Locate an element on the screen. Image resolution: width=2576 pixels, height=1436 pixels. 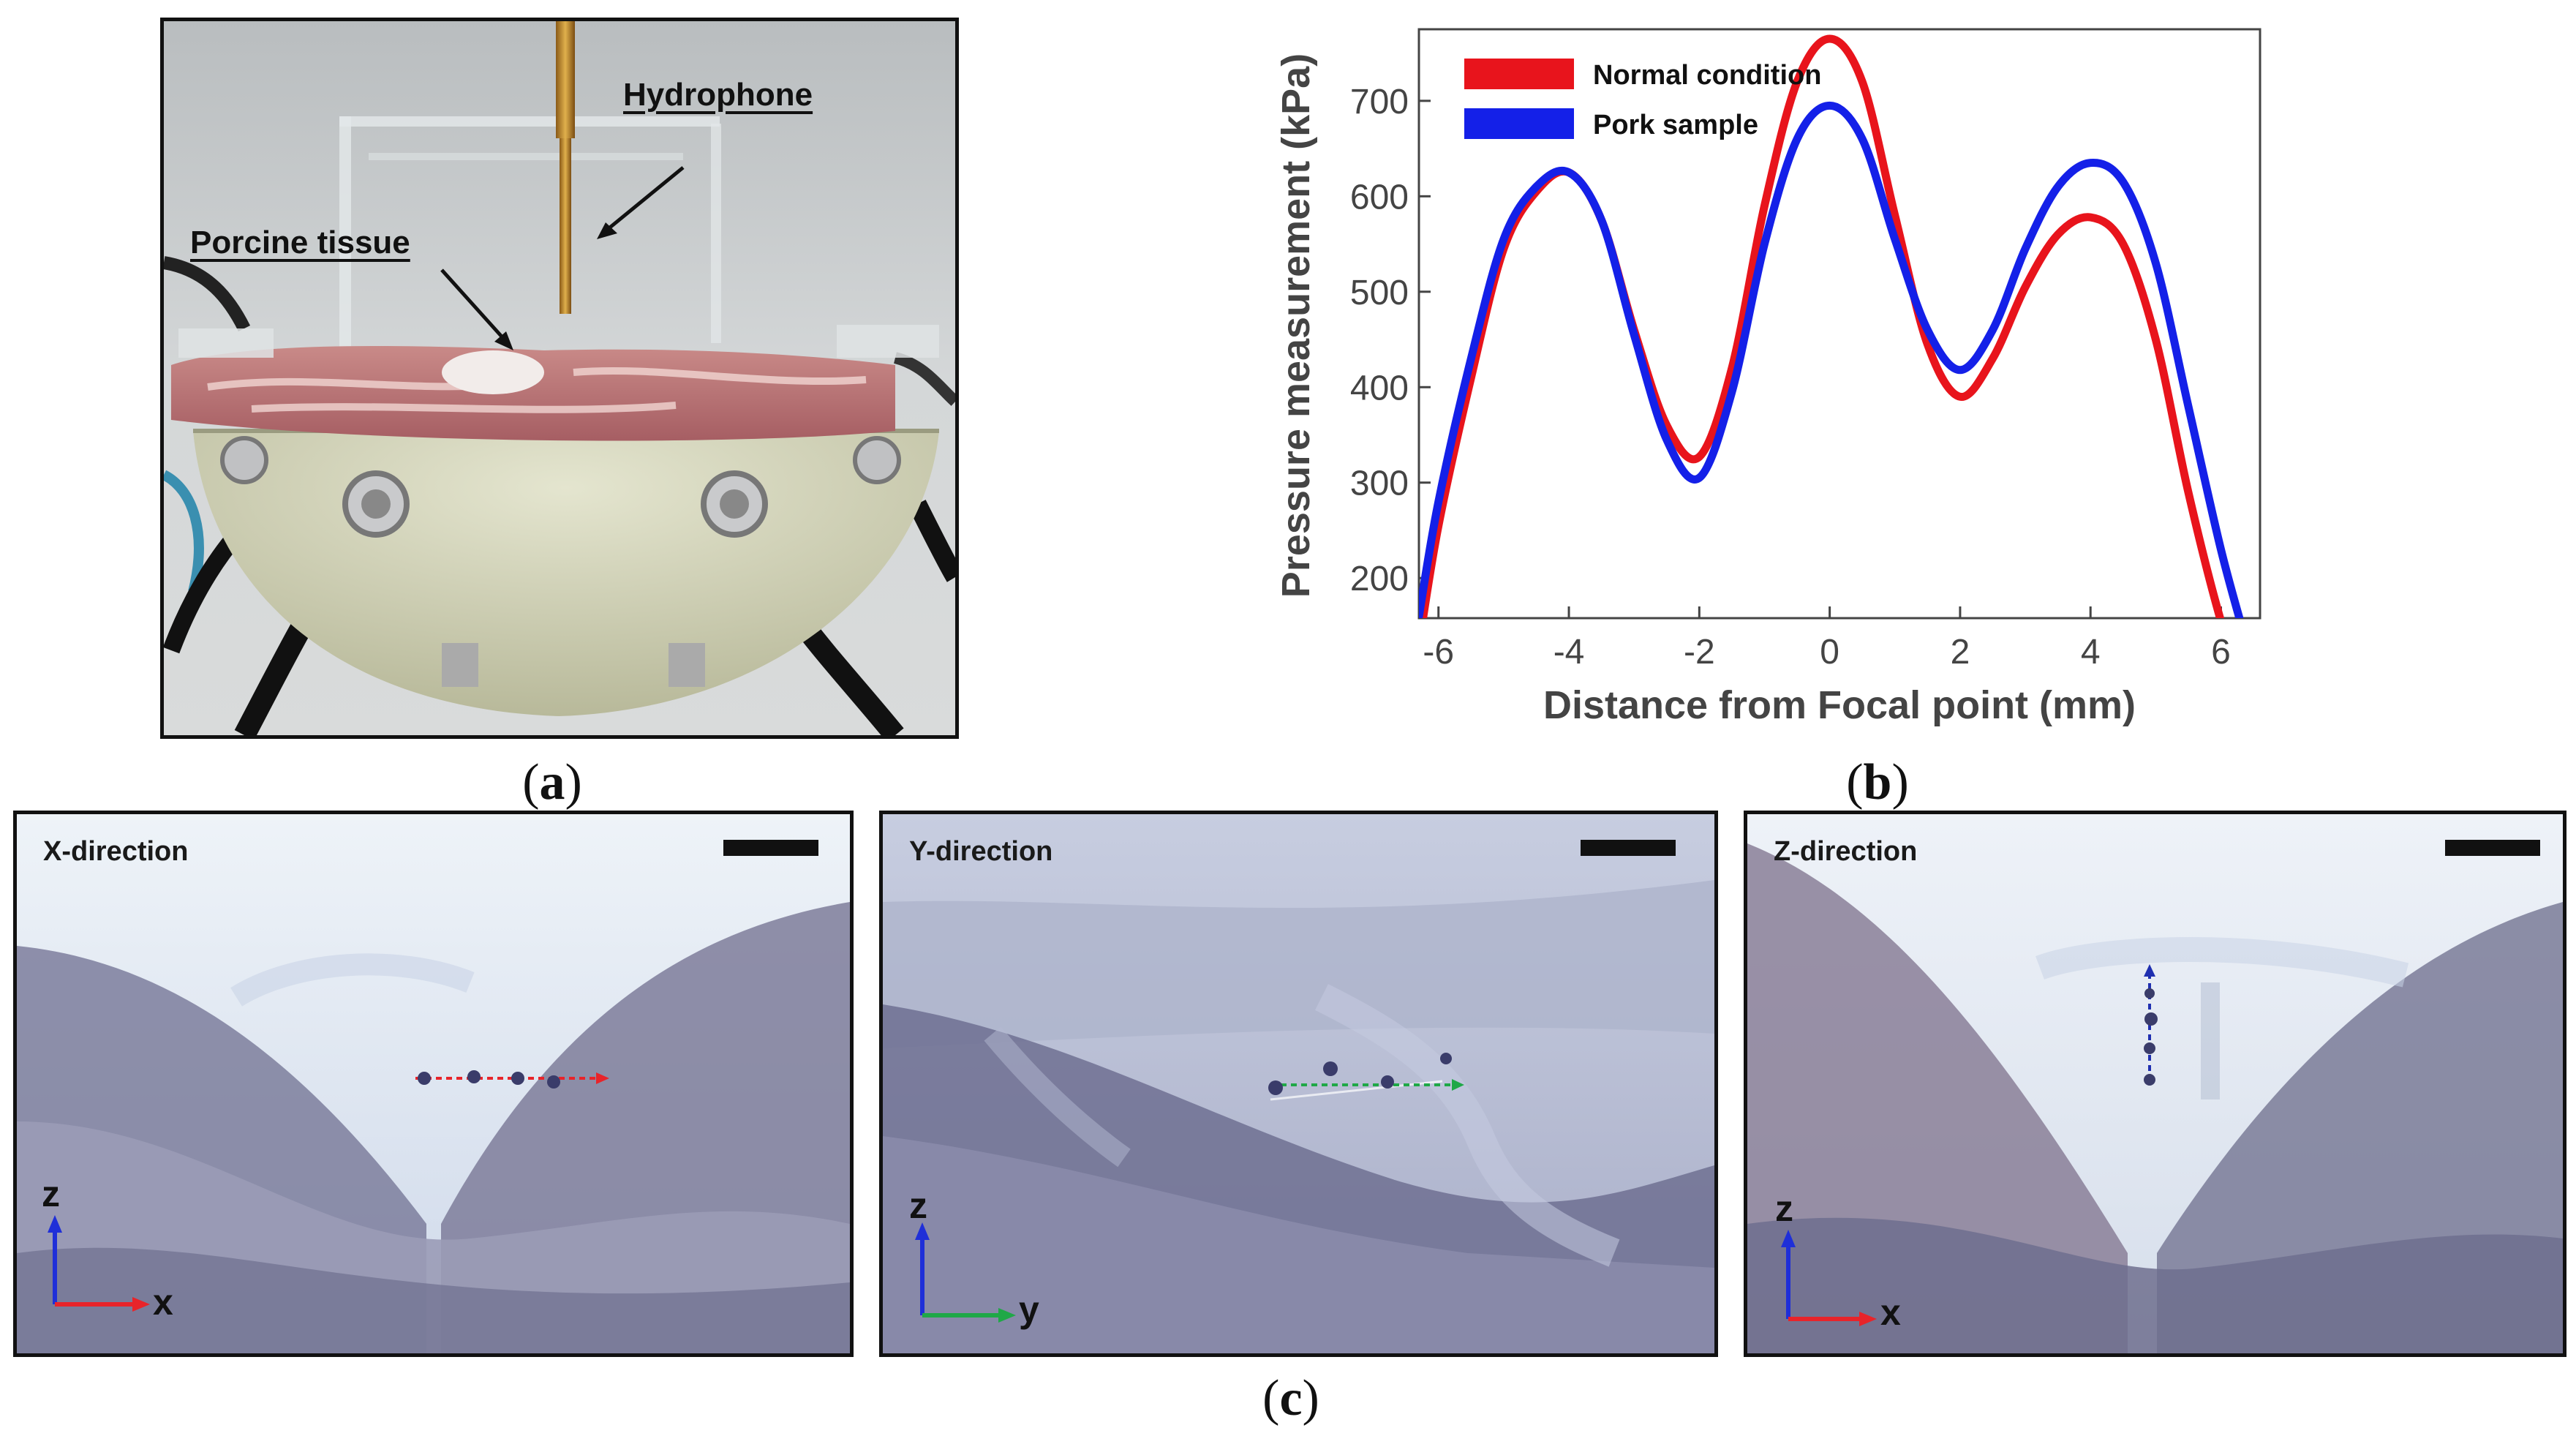
legend: Normal condition Pork sample is located at coordinates (1642, 99).